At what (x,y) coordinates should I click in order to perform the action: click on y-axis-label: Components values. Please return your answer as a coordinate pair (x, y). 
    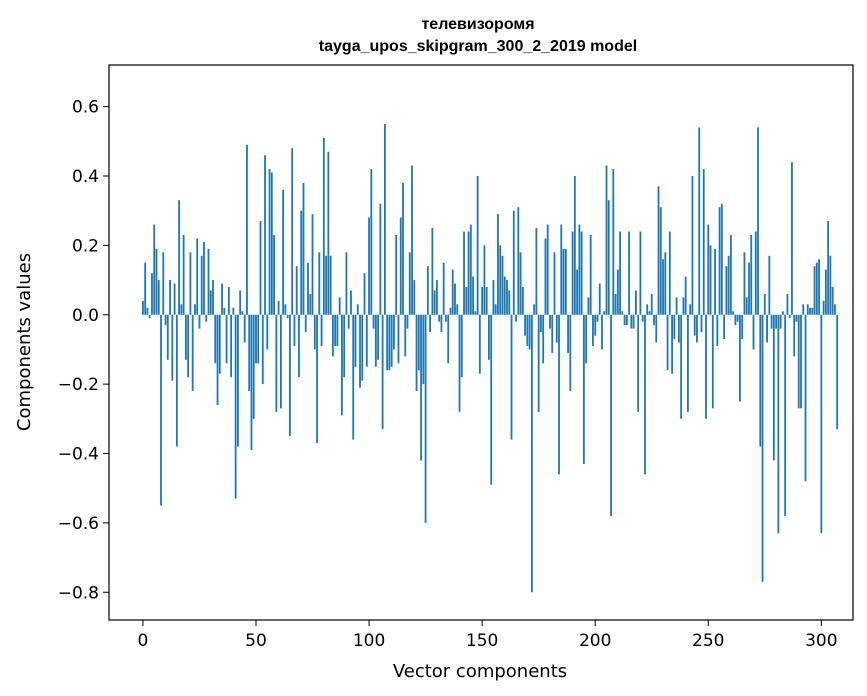
    Looking at the image, I should click on (24, 342).